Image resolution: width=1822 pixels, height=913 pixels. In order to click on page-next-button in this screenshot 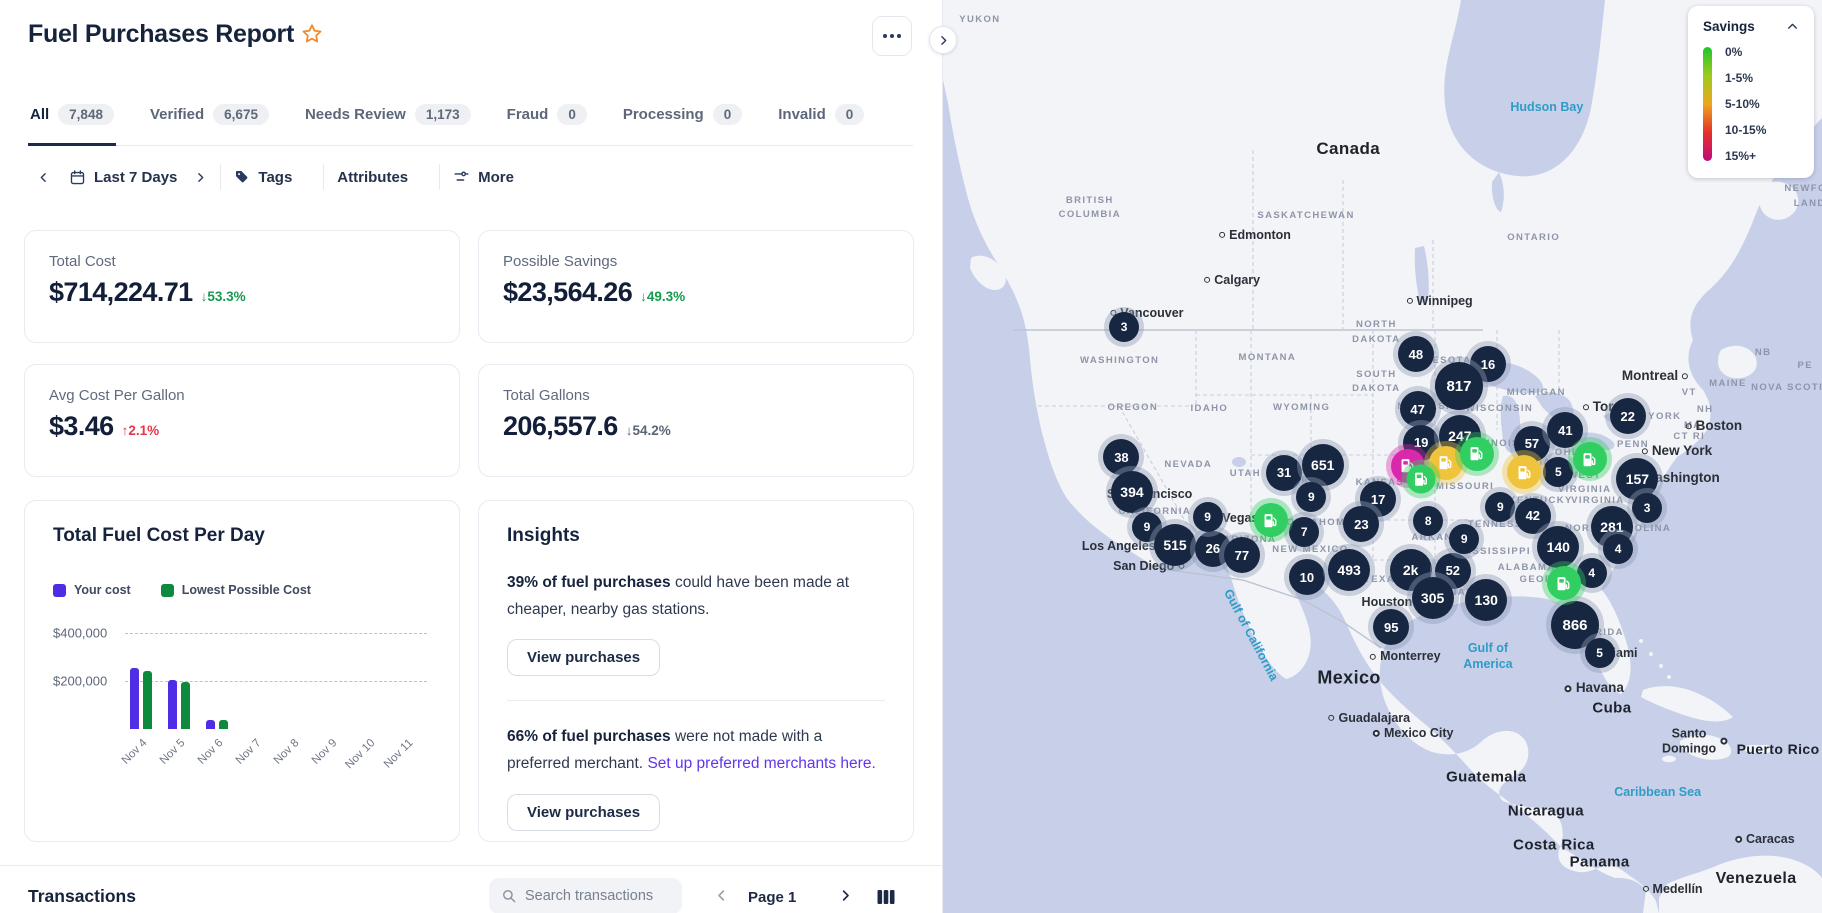, I will do `click(845, 898)`.